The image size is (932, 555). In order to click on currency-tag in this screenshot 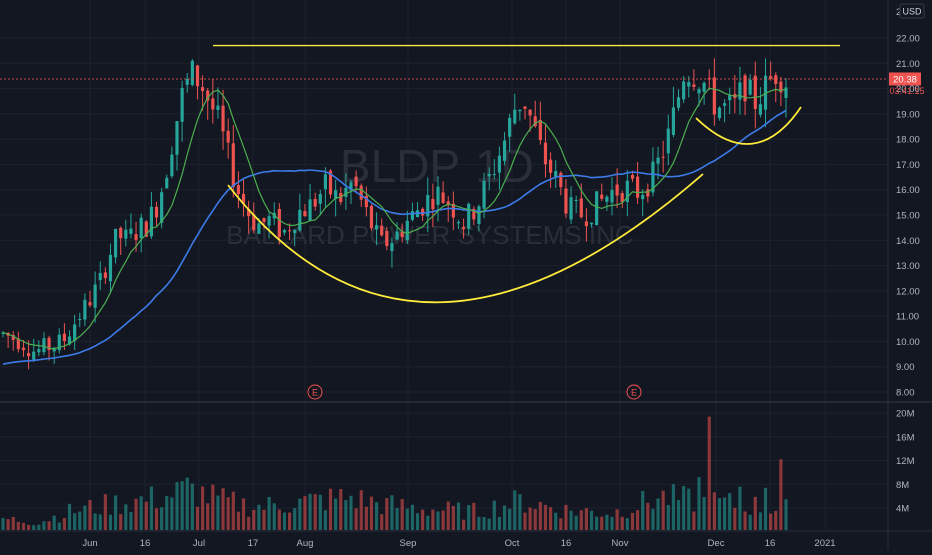, I will do `click(912, 11)`.